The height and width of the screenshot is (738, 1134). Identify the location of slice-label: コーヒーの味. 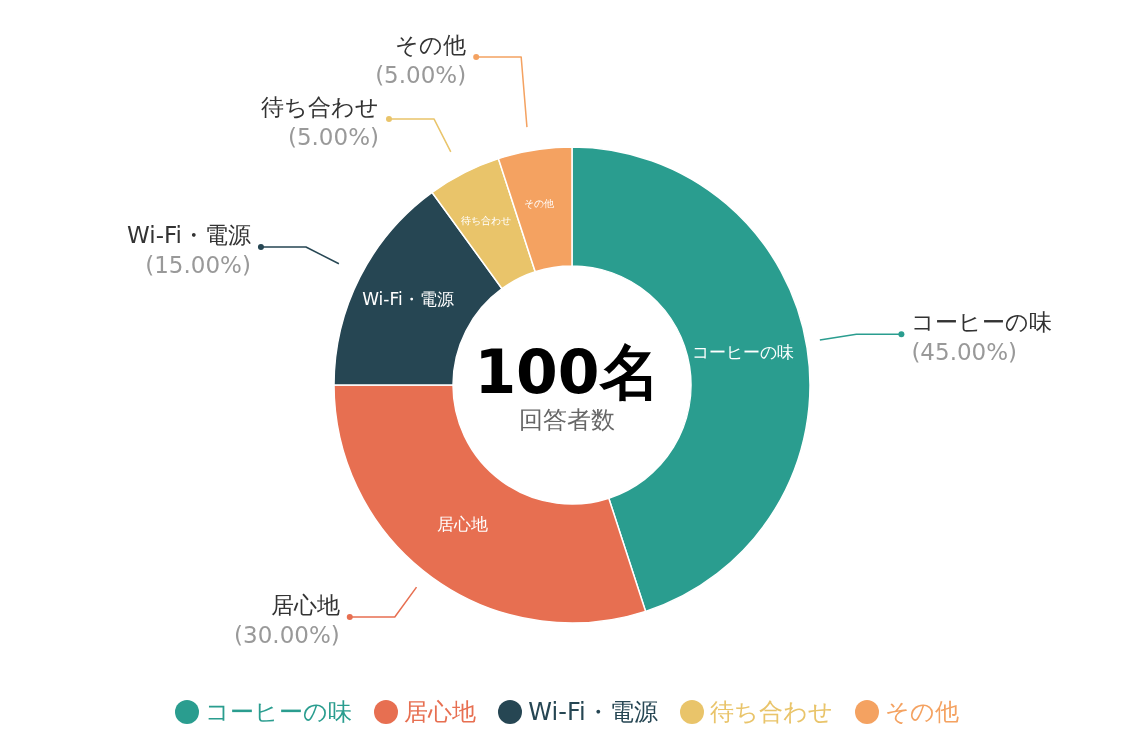
(743, 352).